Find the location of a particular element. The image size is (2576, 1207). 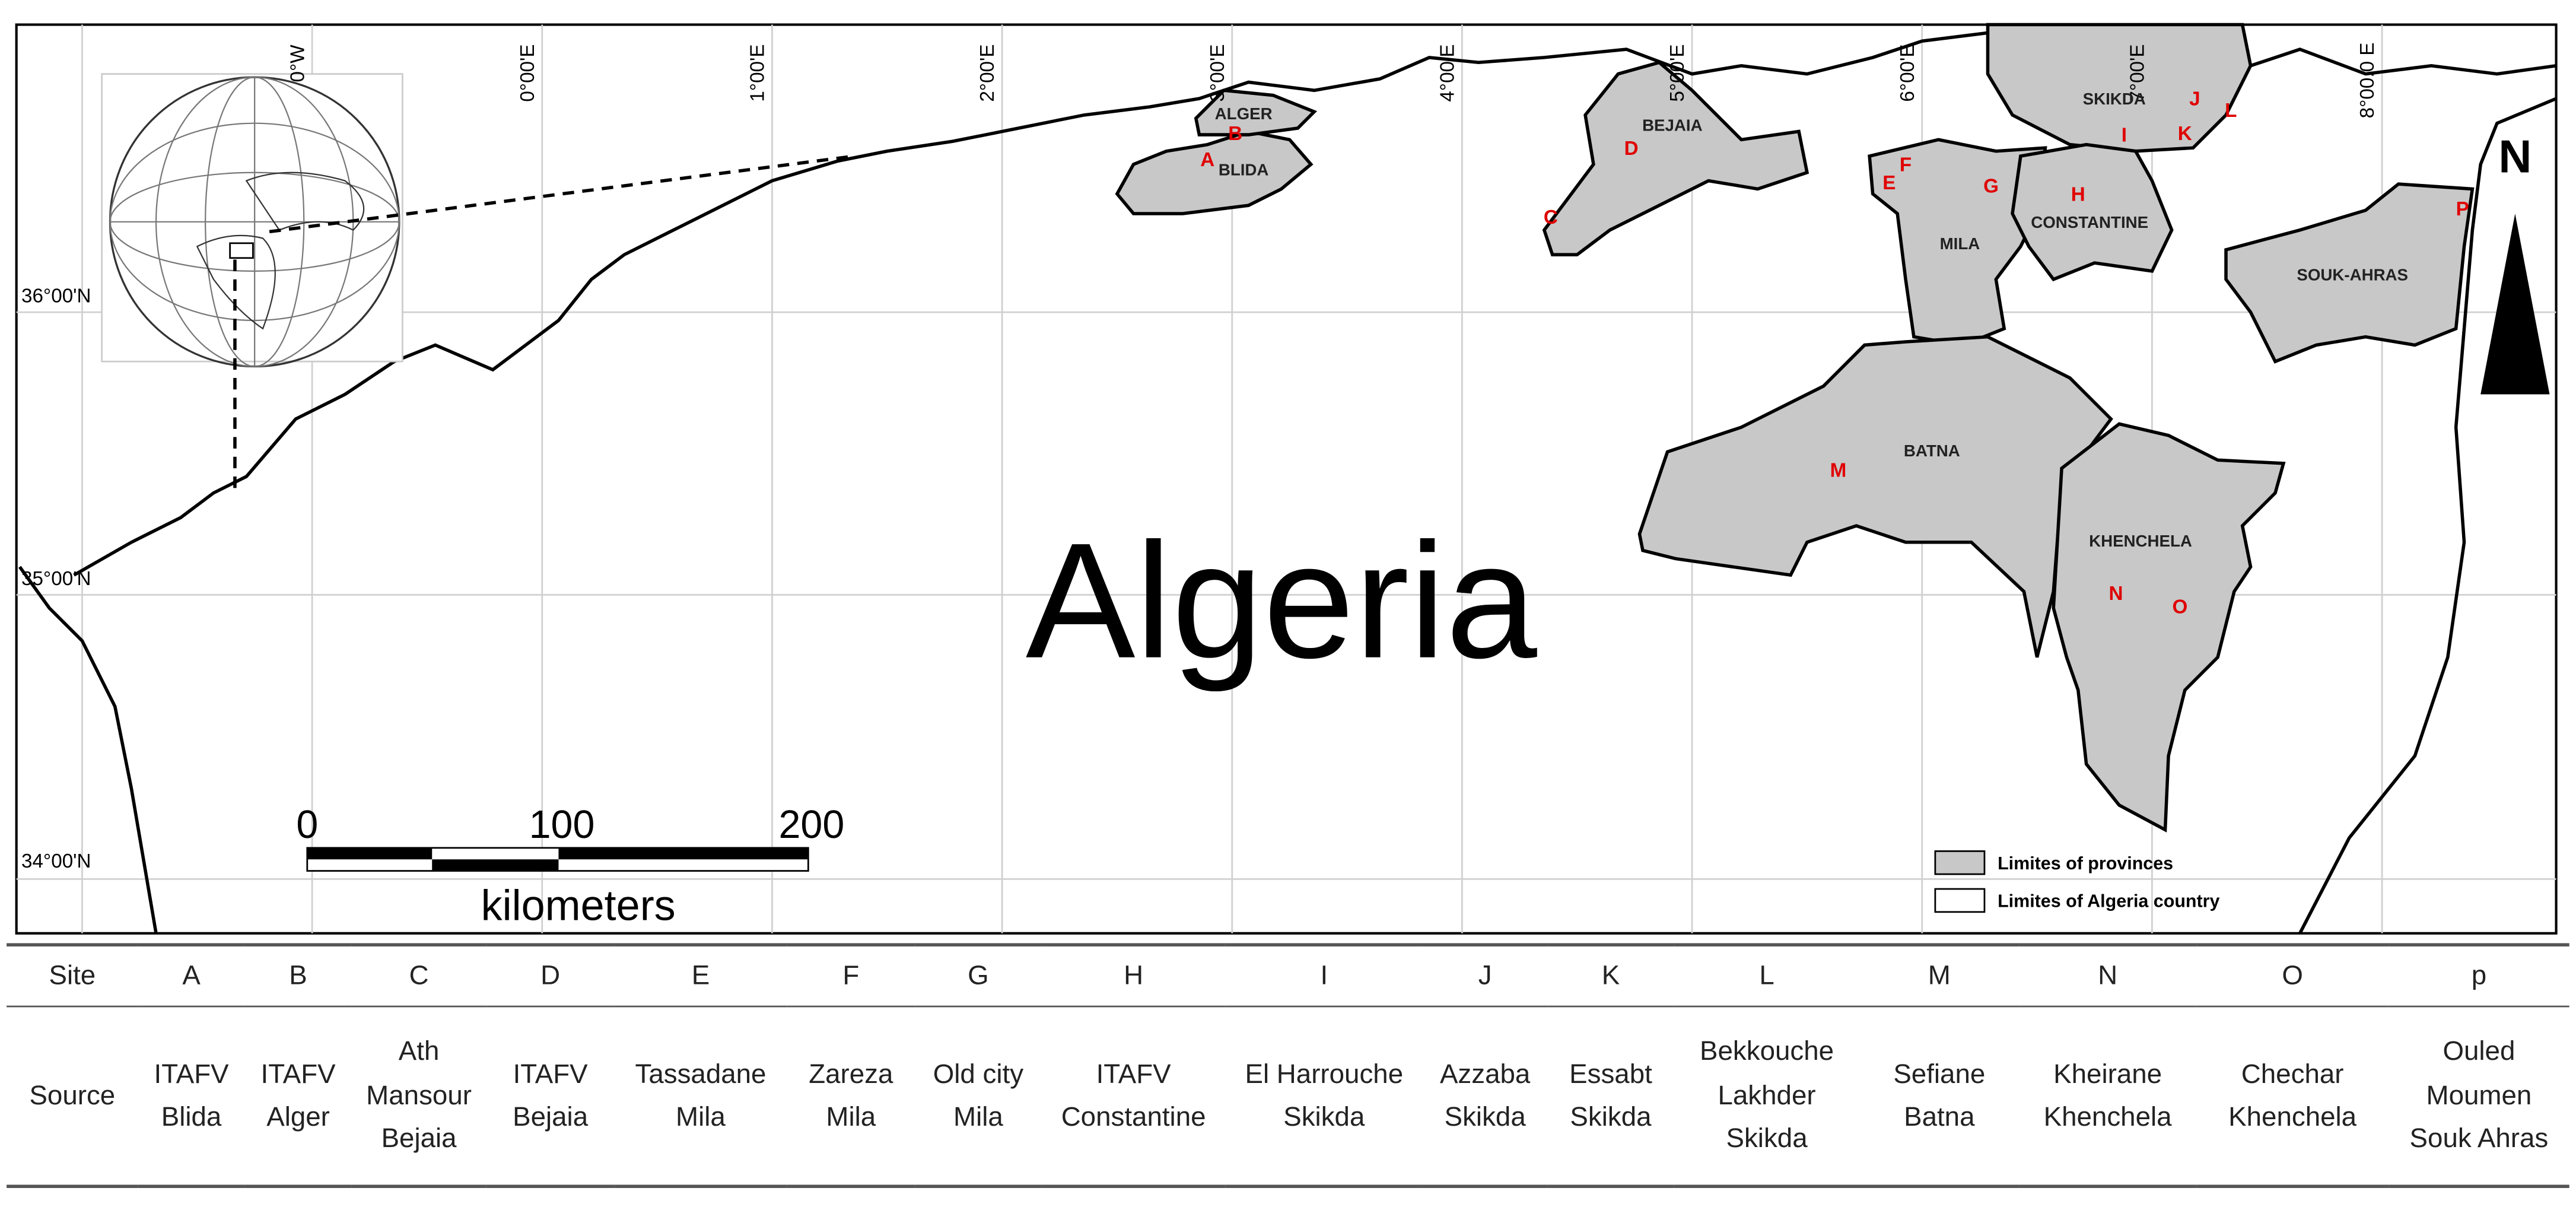

lat-label: 34°00'N is located at coordinates (56, 861).